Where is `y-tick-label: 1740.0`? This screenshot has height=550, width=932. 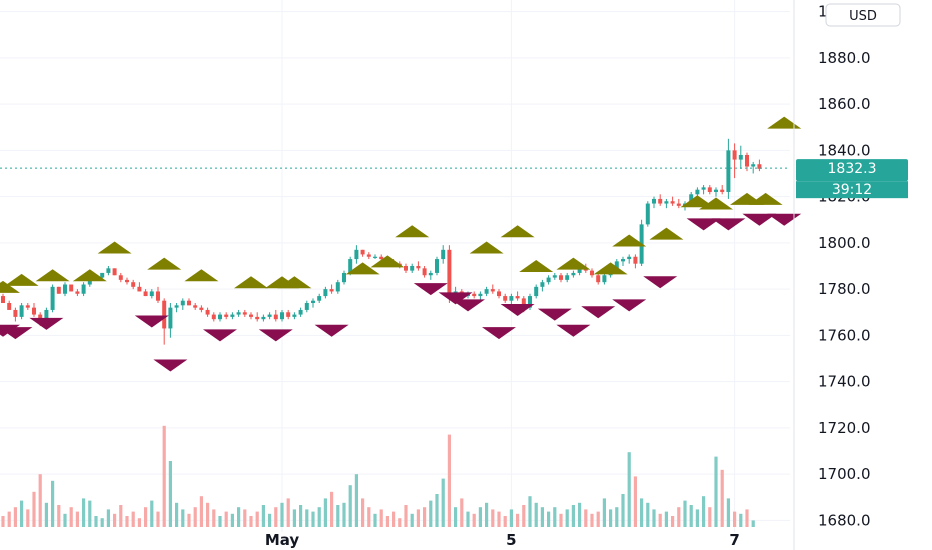 y-tick-label: 1740.0 is located at coordinates (844, 382).